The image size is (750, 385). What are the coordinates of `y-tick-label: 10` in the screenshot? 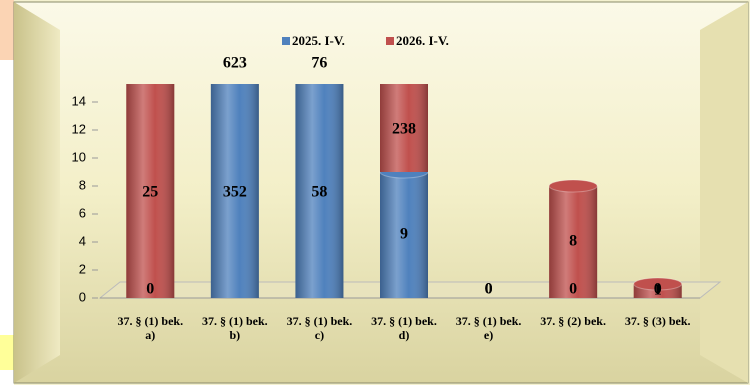 It's located at (79, 156).